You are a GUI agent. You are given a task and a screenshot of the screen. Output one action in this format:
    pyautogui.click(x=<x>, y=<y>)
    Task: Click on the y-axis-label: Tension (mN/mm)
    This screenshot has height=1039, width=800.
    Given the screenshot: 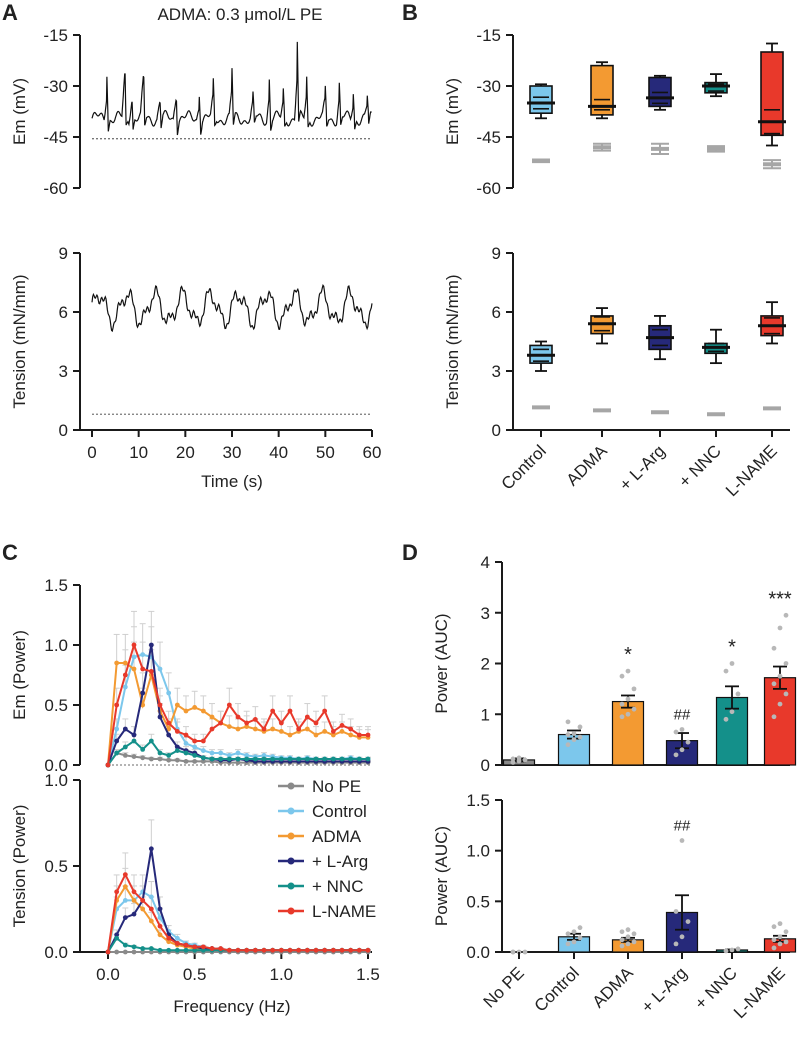 What is the action you would take?
    pyautogui.click(x=452, y=341)
    